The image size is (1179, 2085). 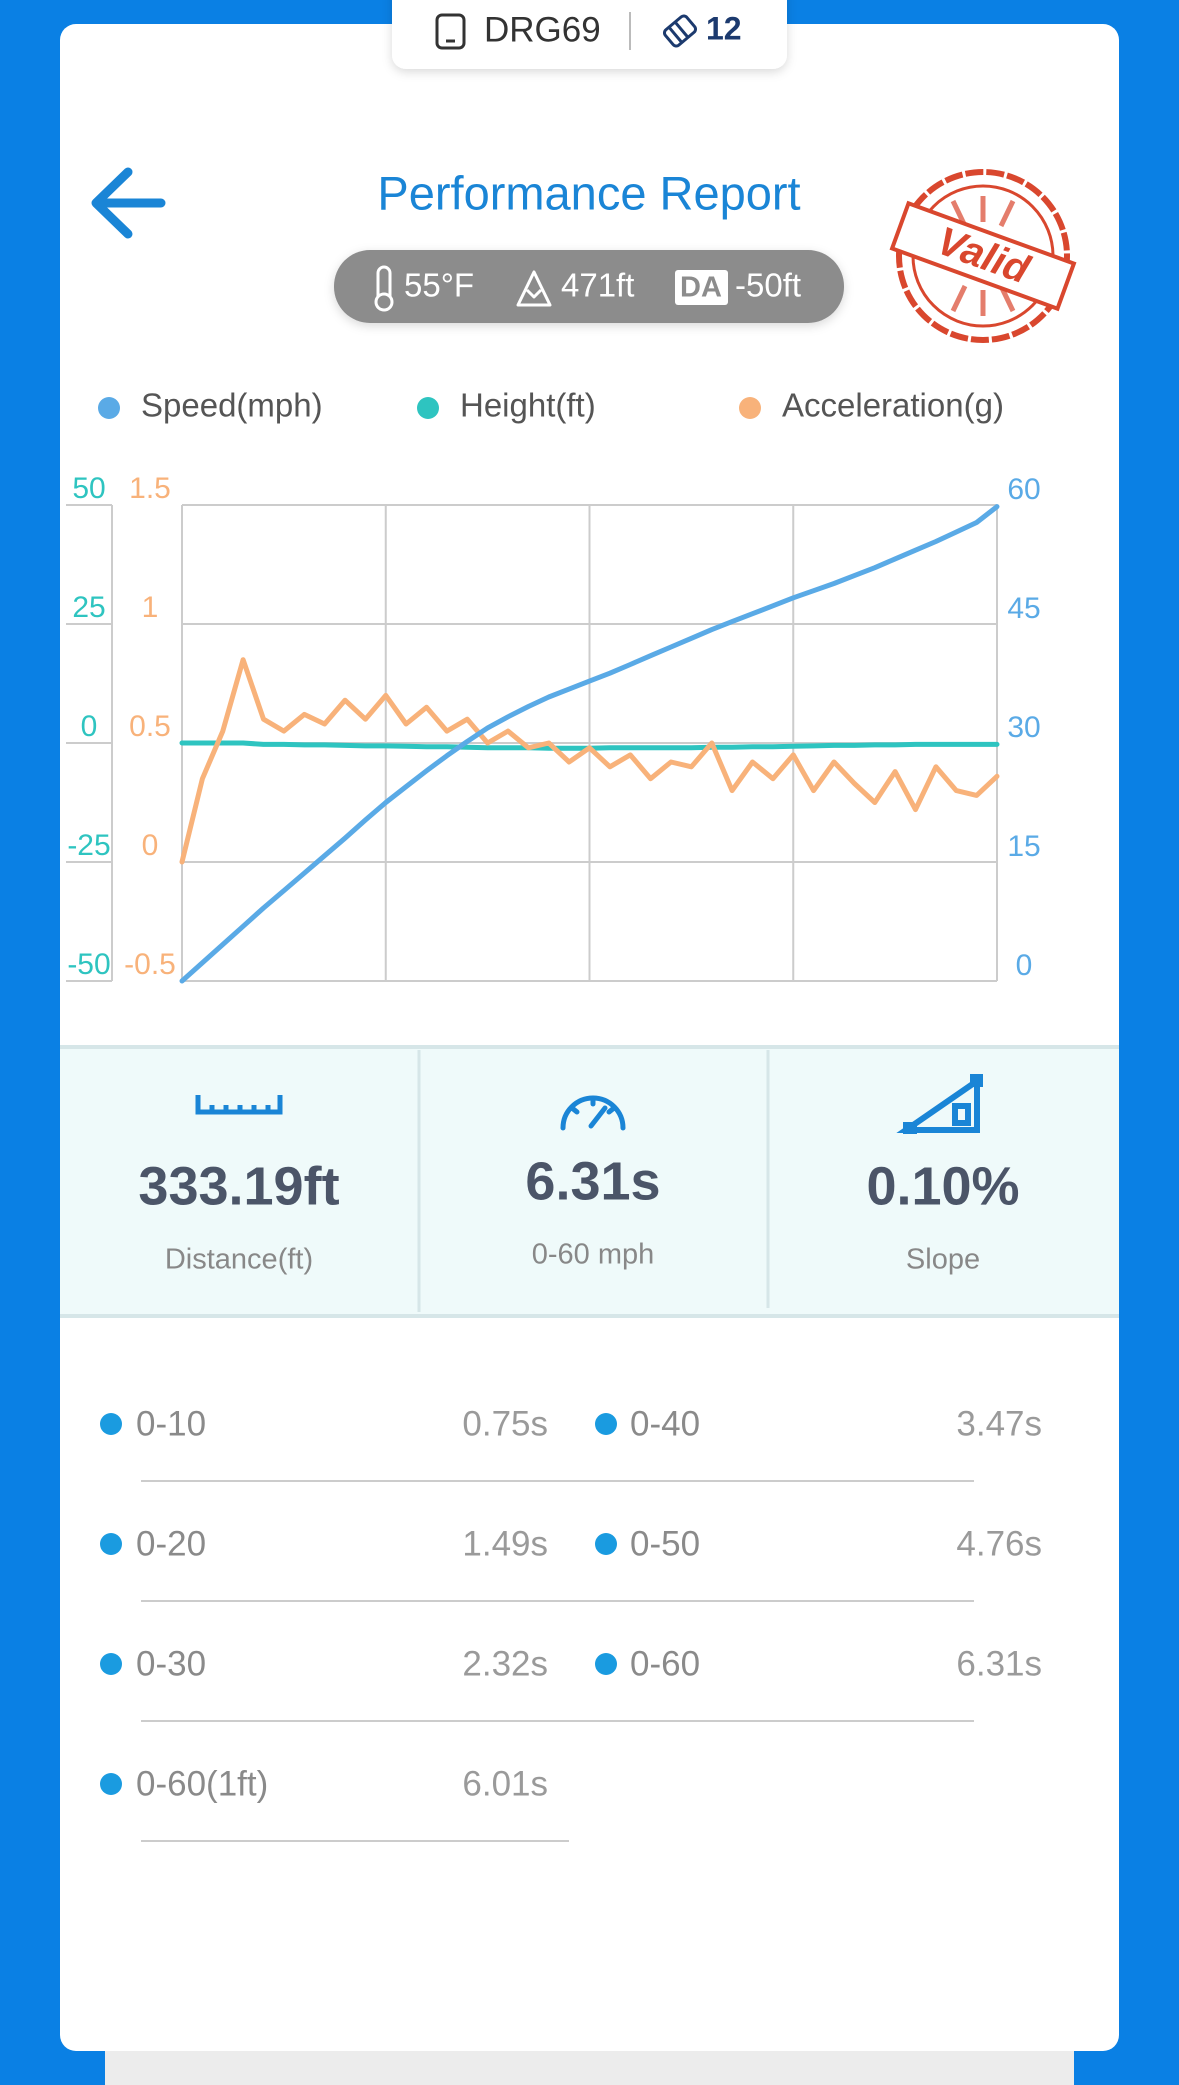 I want to click on split-time: 3.47s, so click(x=999, y=1423).